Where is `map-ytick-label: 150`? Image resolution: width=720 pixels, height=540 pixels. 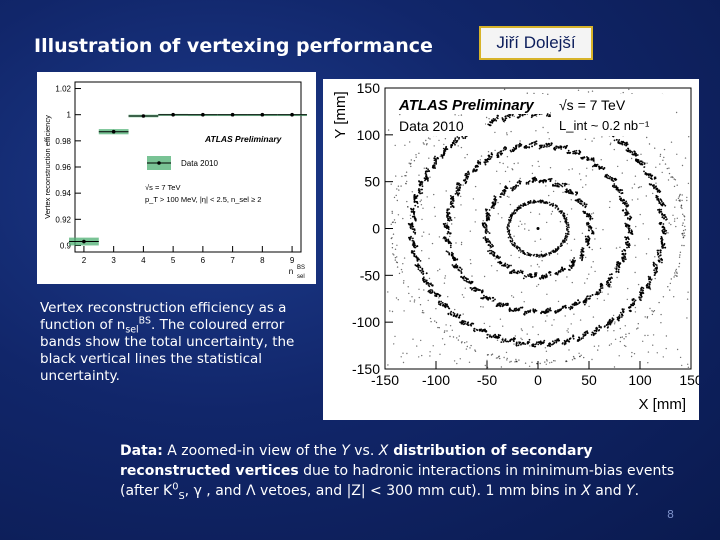 map-ytick-label: 150 is located at coordinates (369, 88).